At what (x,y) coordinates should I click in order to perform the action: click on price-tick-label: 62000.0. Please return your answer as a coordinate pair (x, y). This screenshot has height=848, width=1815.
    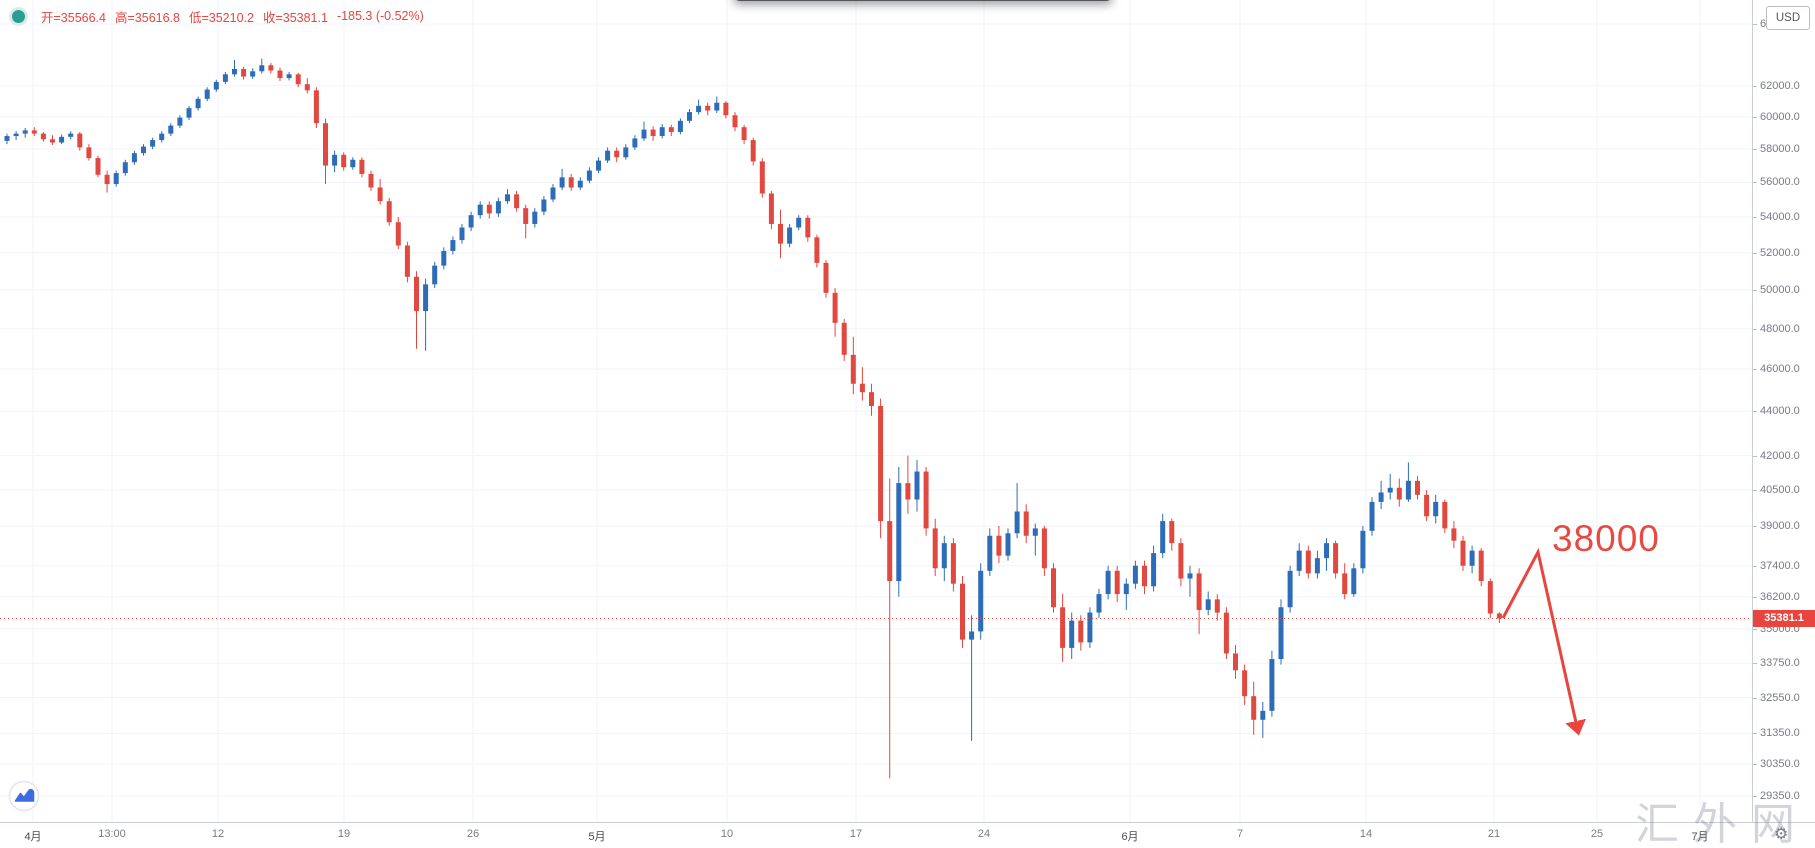
    Looking at the image, I should click on (1780, 85).